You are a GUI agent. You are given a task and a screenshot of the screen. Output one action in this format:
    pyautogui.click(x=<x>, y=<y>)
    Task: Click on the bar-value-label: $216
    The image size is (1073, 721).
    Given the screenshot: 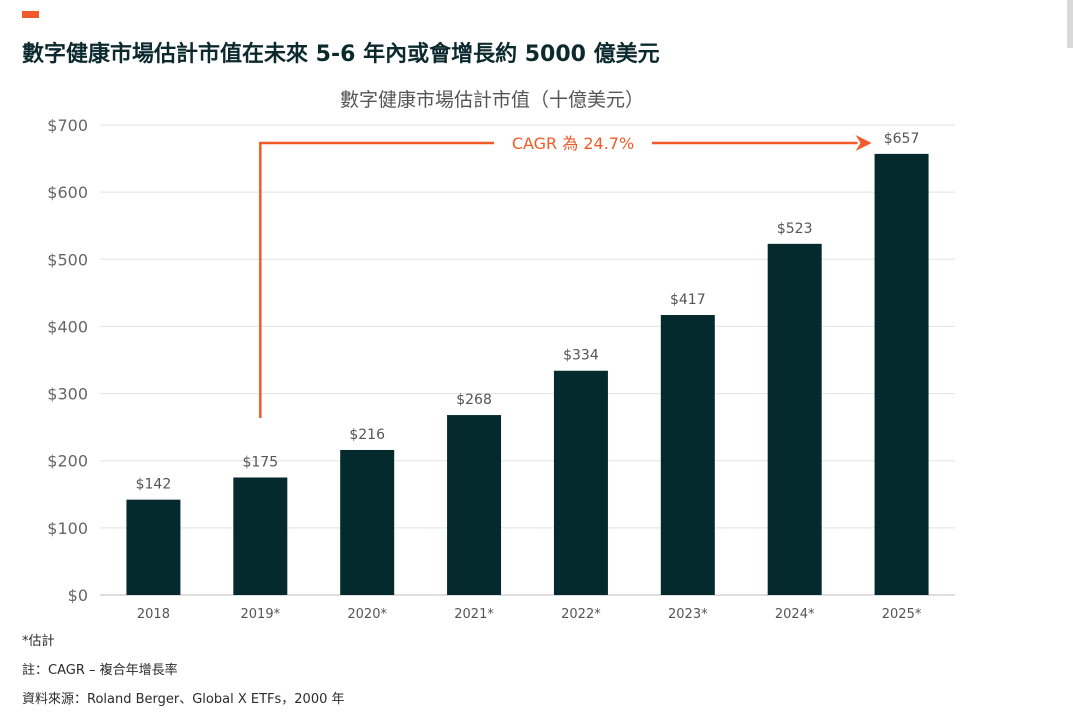 What is the action you would take?
    pyautogui.click(x=367, y=435)
    